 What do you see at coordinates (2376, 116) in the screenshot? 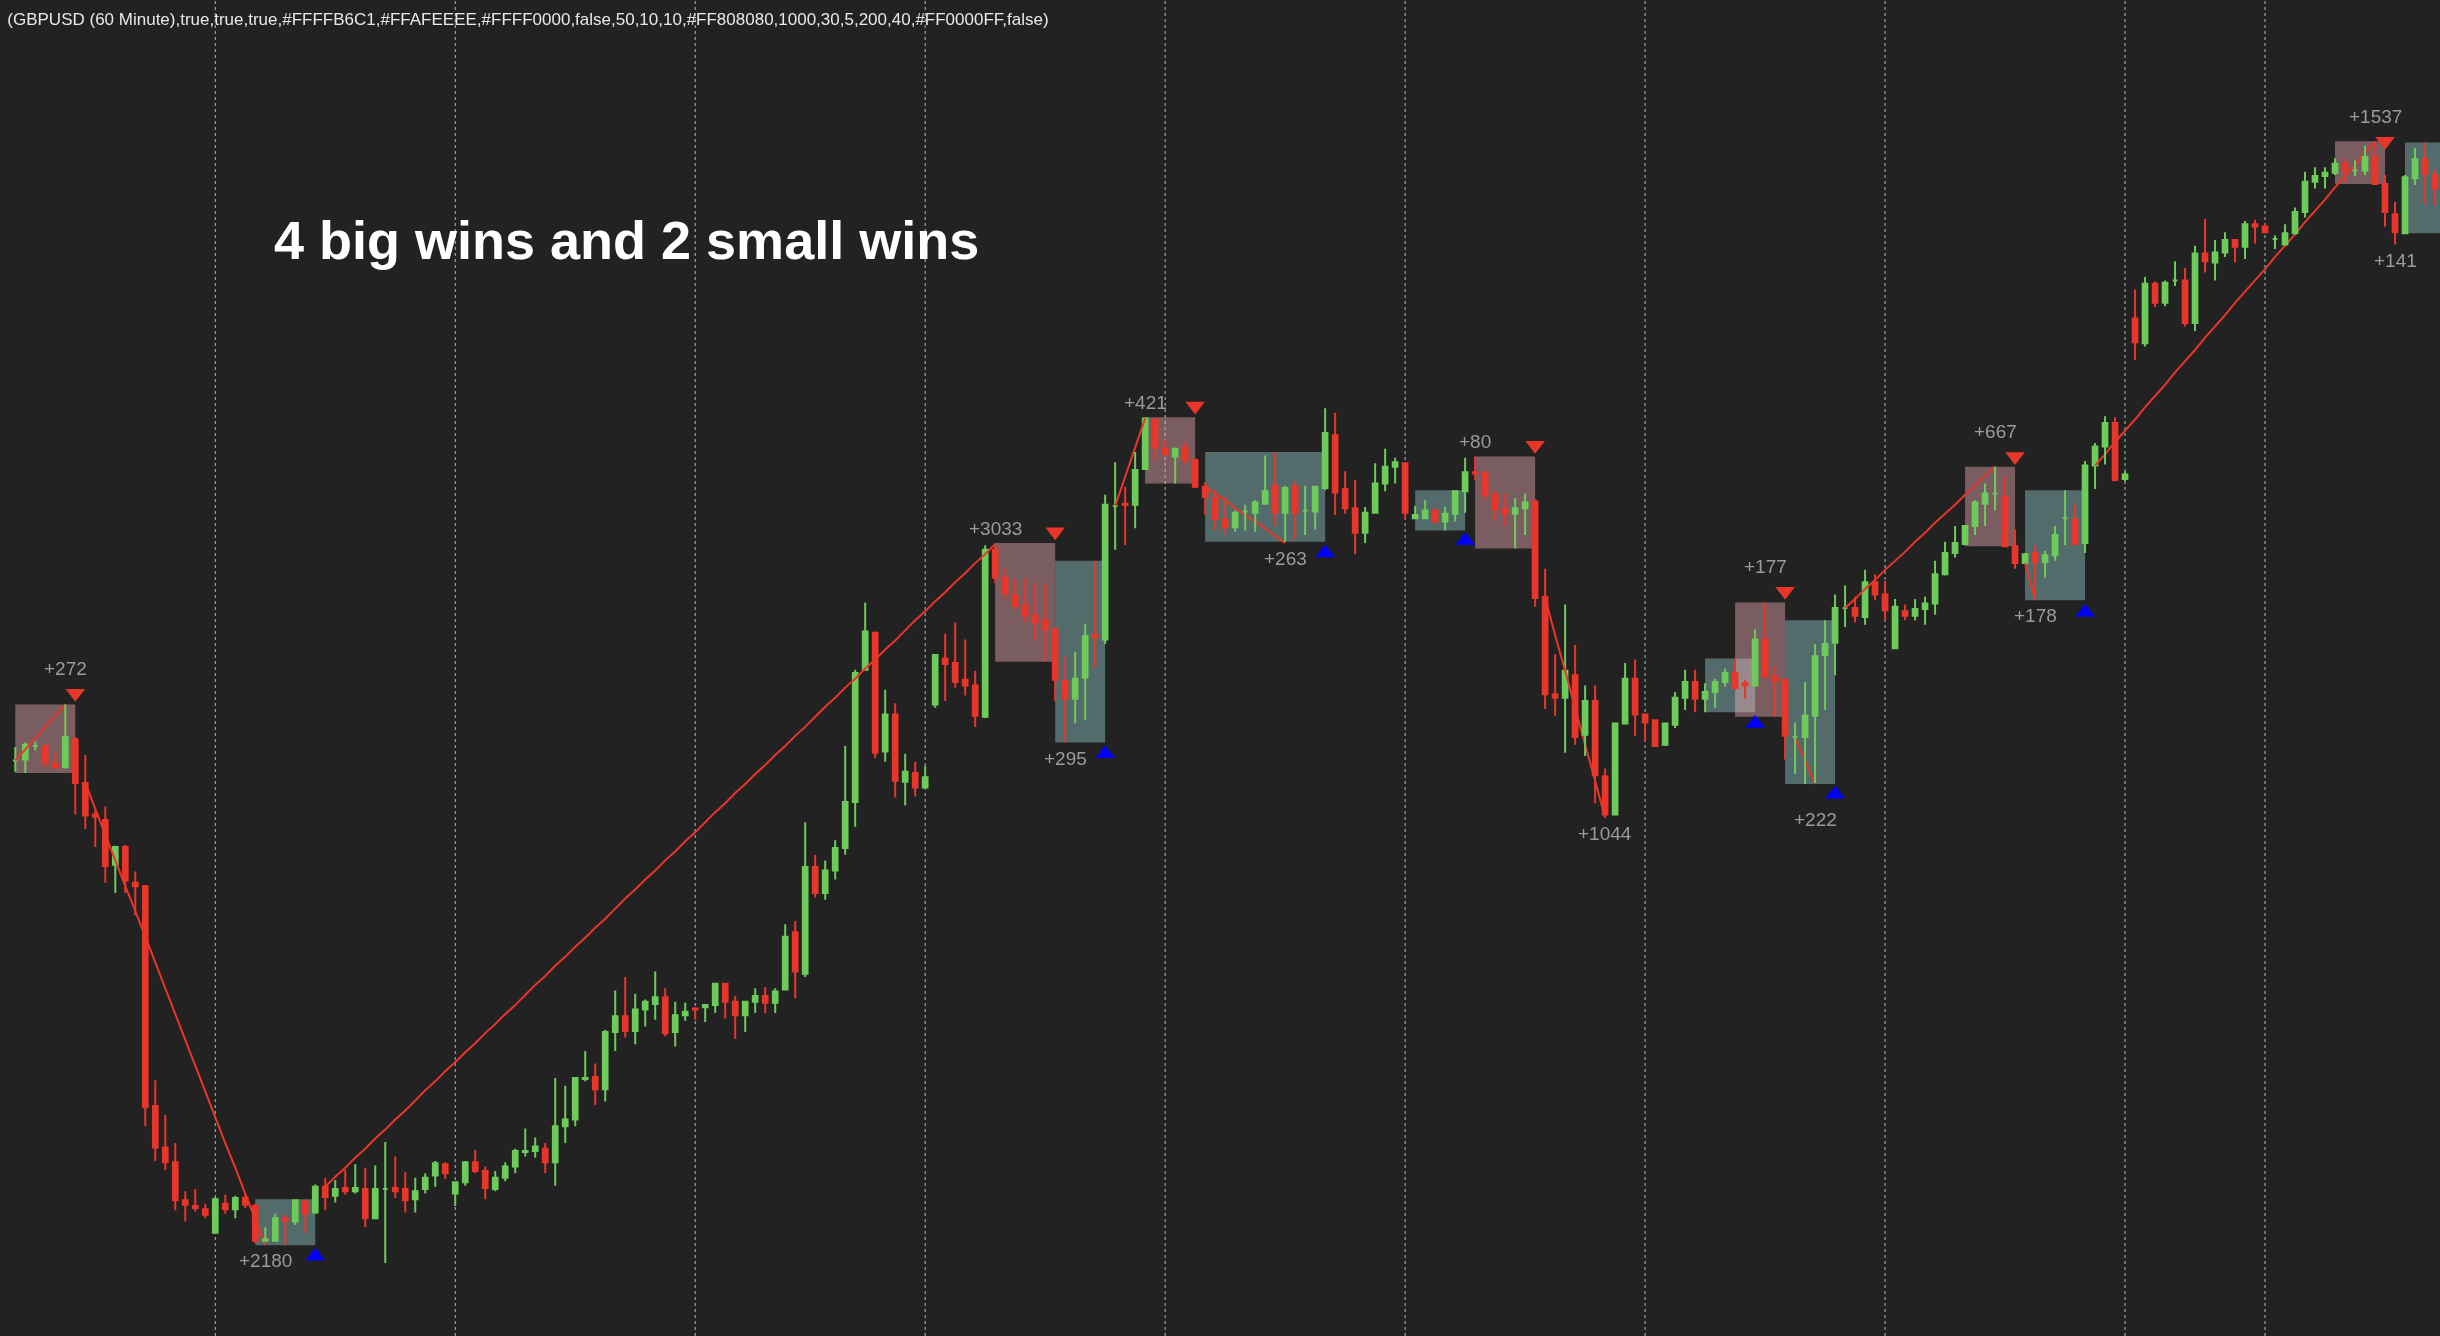
I see `annotation: +1537` at bounding box center [2376, 116].